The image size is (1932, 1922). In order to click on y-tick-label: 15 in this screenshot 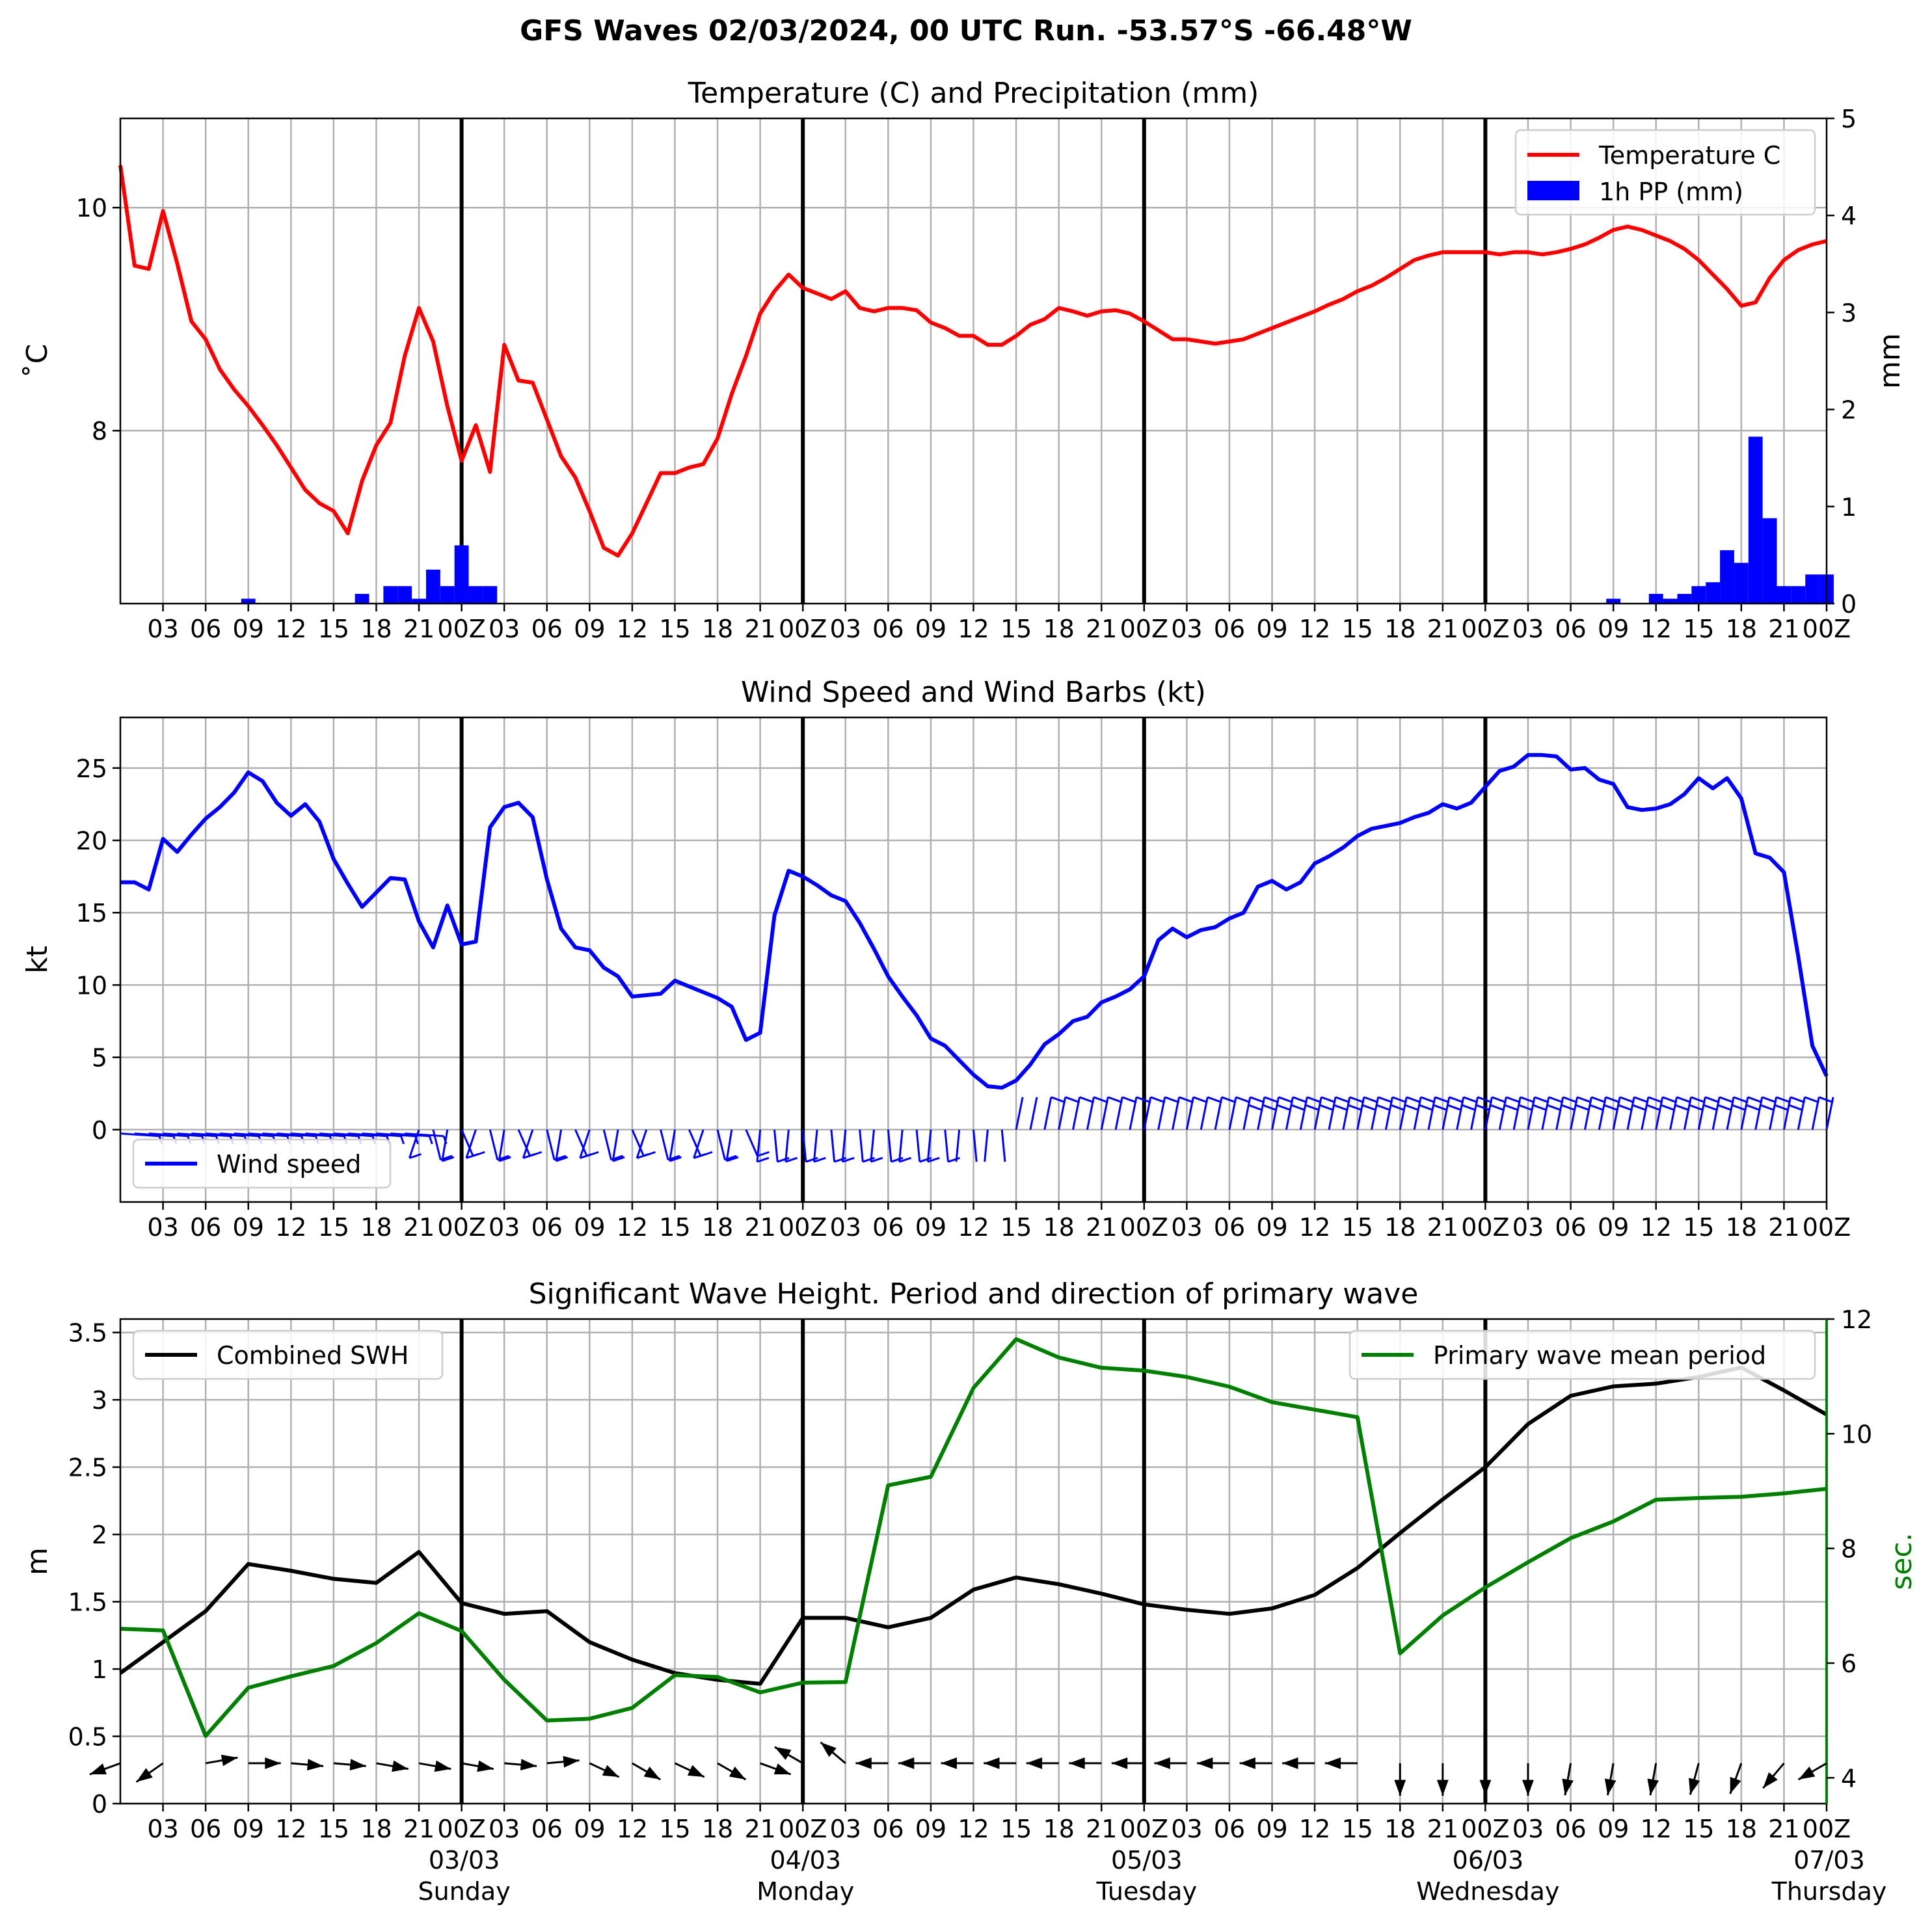, I will do `click(91, 913)`.